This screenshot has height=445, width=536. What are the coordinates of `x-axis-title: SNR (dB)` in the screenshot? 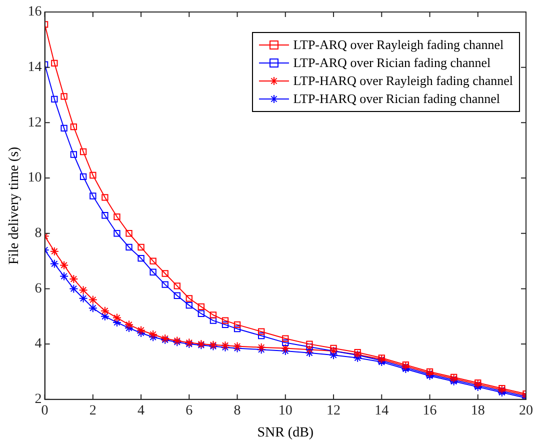 It's located at (285, 432).